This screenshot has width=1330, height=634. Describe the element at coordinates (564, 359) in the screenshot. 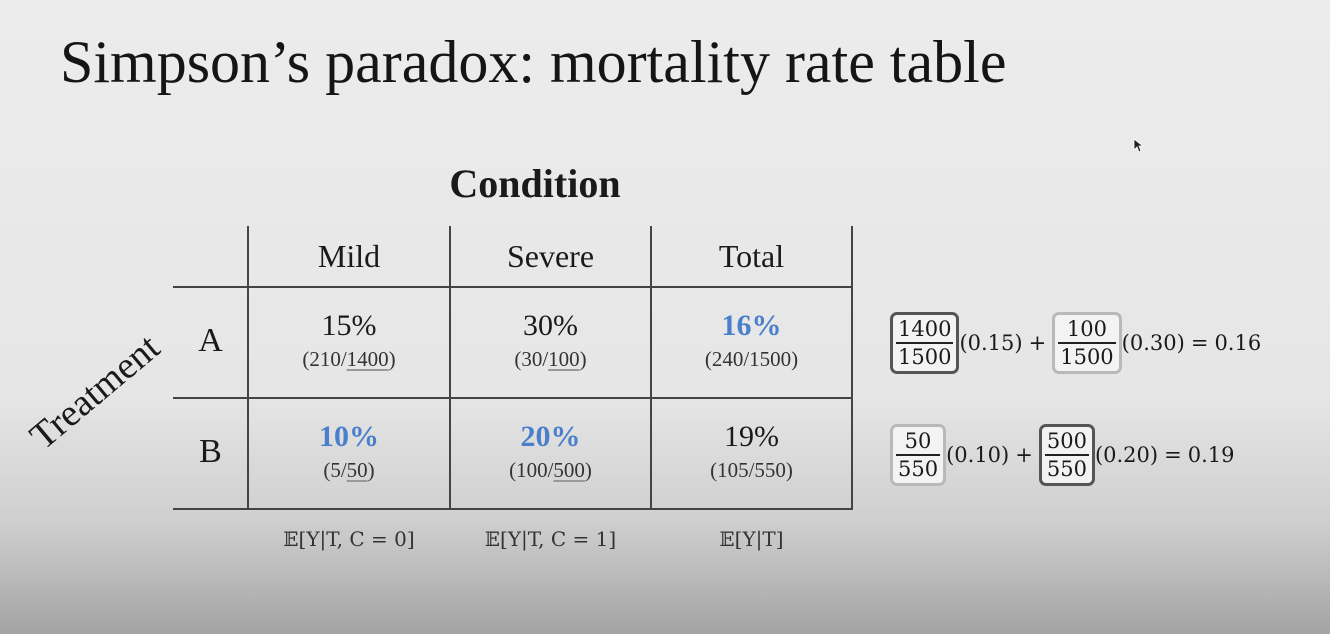

I see `cell-denominator: 100` at that location.